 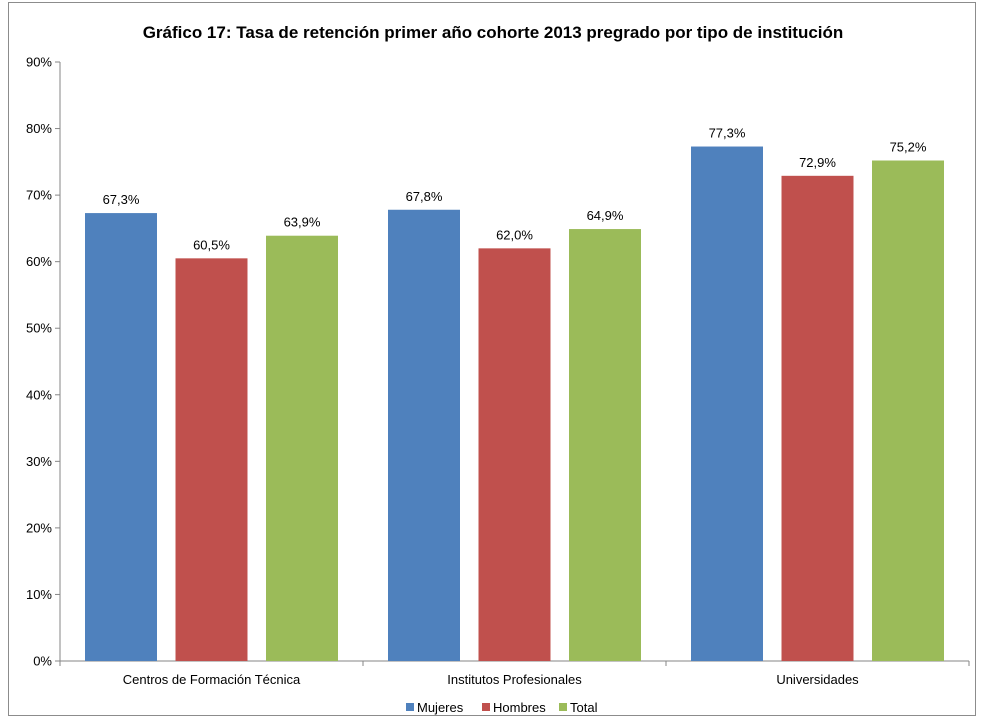 What do you see at coordinates (39, 527) in the screenshot?
I see `y-tick-label: 20%` at bounding box center [39, 527].